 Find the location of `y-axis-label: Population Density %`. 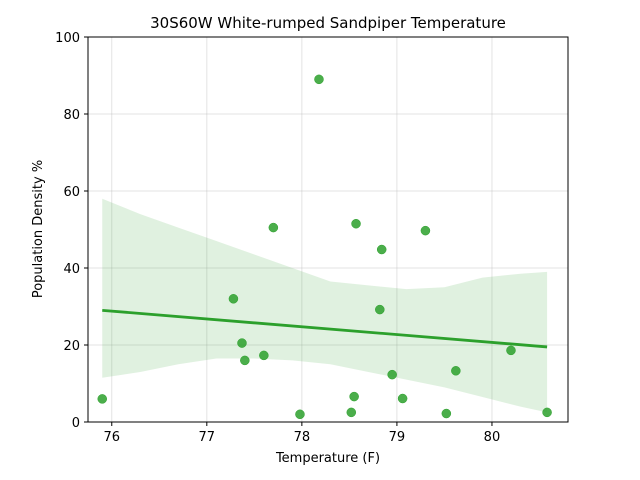

y-axis-label: Population Density % is located at coordinates (38, 229).